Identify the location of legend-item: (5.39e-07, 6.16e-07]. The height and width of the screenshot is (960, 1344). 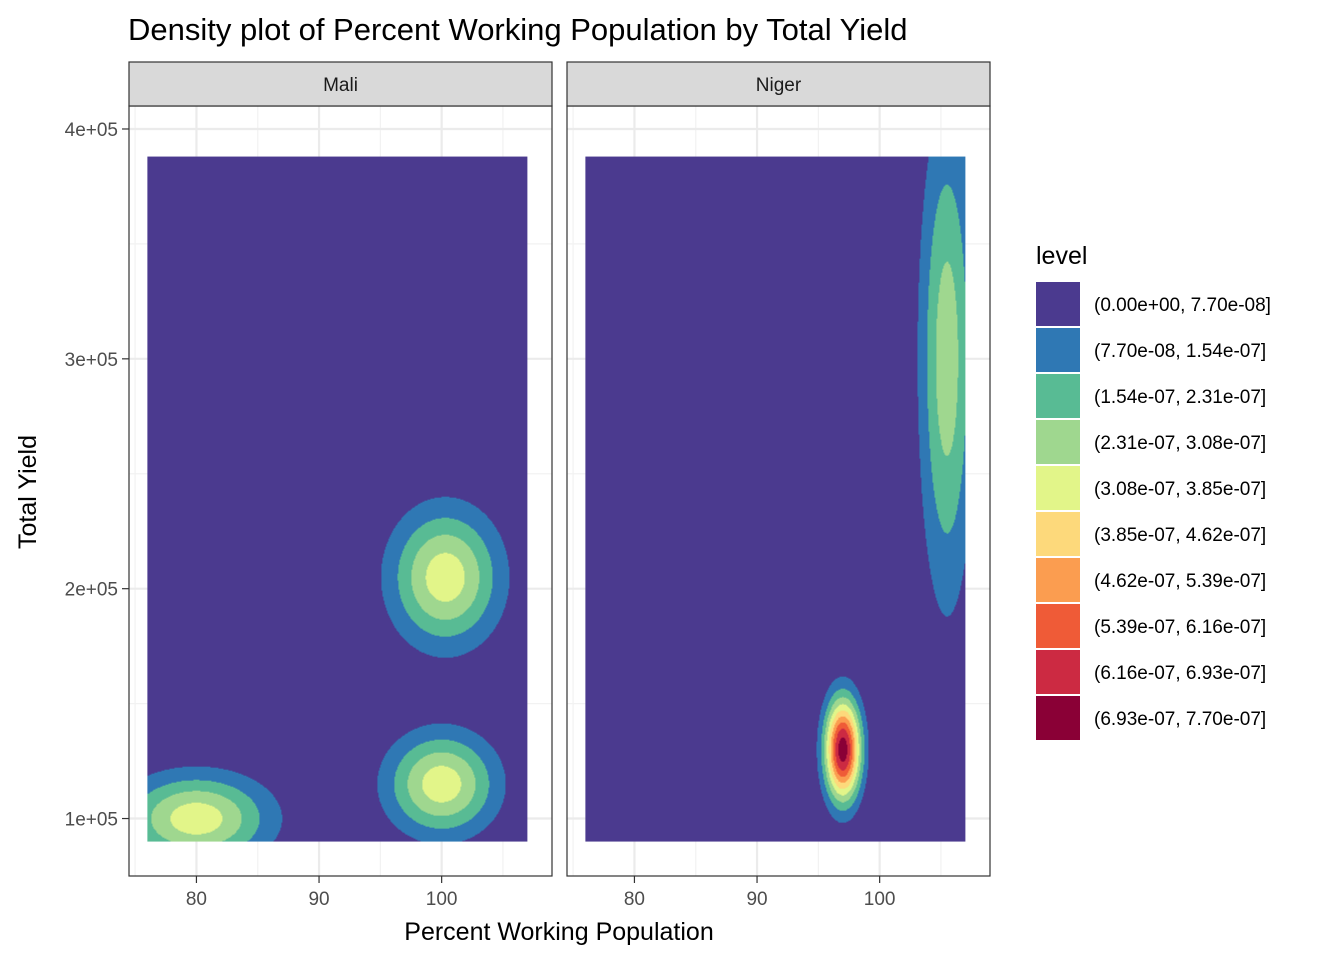
(1151, 626).